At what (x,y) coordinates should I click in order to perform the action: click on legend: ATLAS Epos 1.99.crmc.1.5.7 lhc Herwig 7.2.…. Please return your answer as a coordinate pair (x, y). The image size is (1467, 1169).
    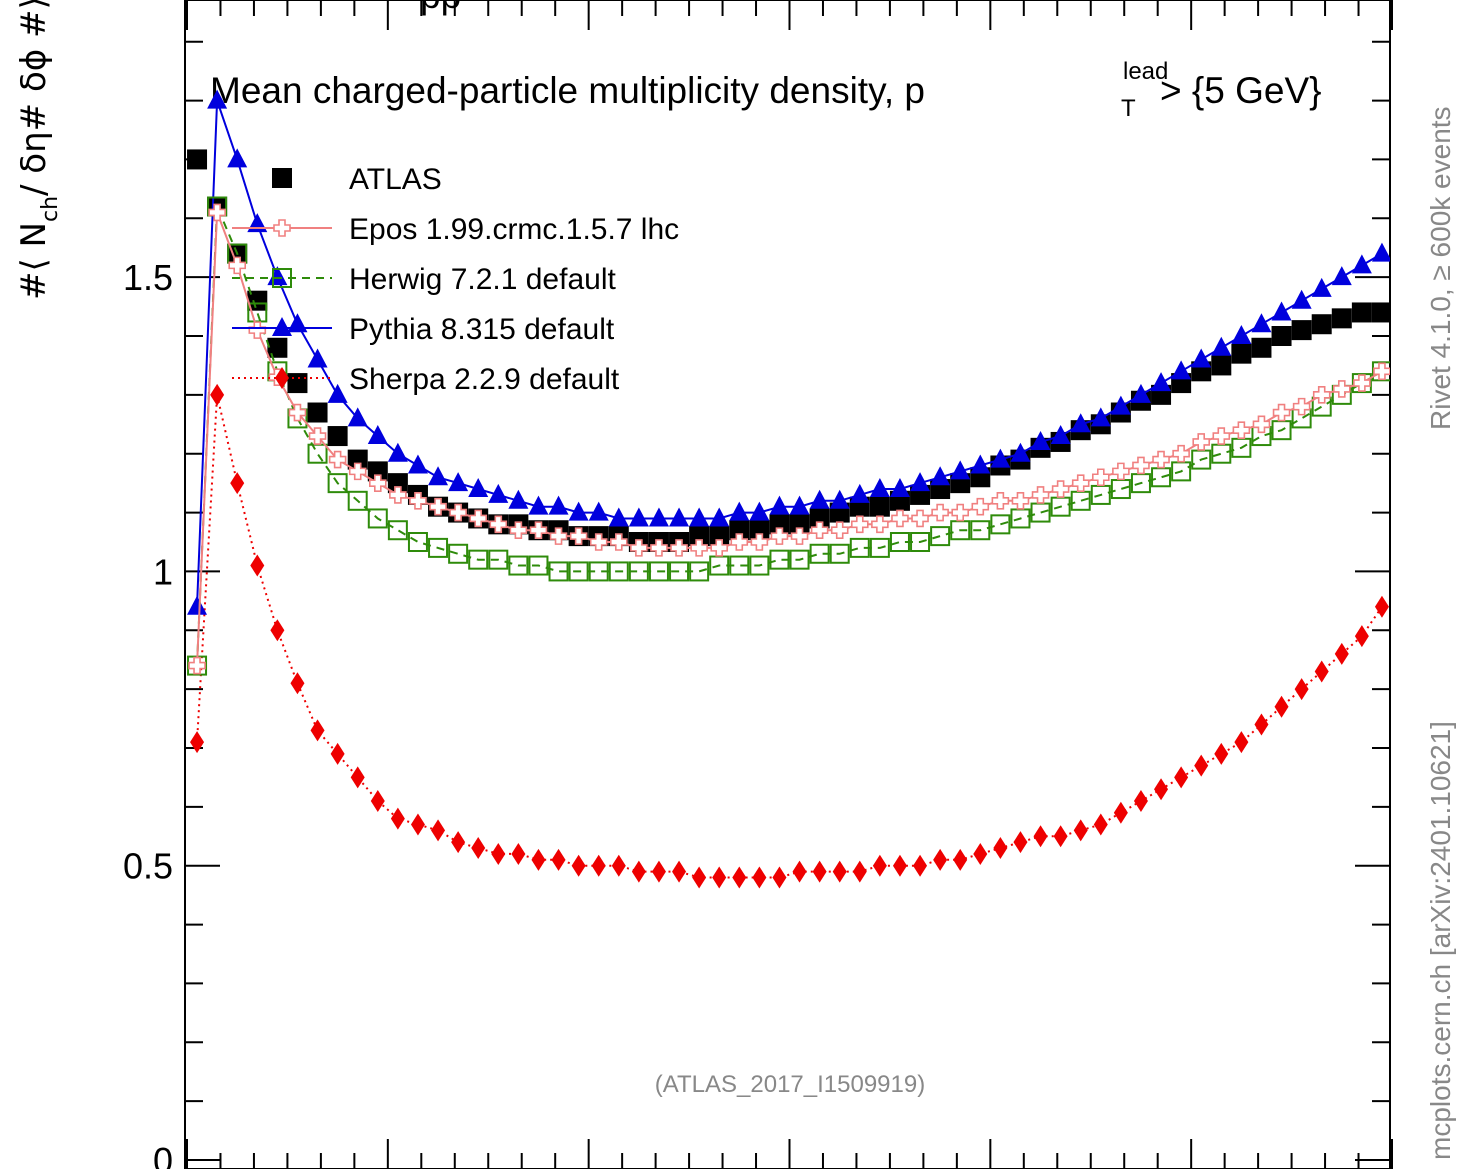
    Looking at the image, I should click on (455, 279).